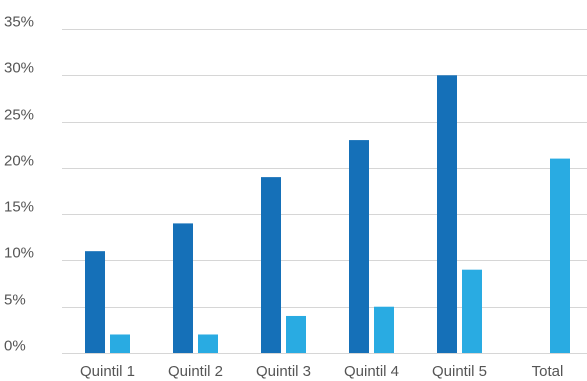 The height and width of the screenshot is (381, 587). Describe the element at coordinates (195, 371) in the screenshot. I see `x-tick-label: Quintil 2` at that location.